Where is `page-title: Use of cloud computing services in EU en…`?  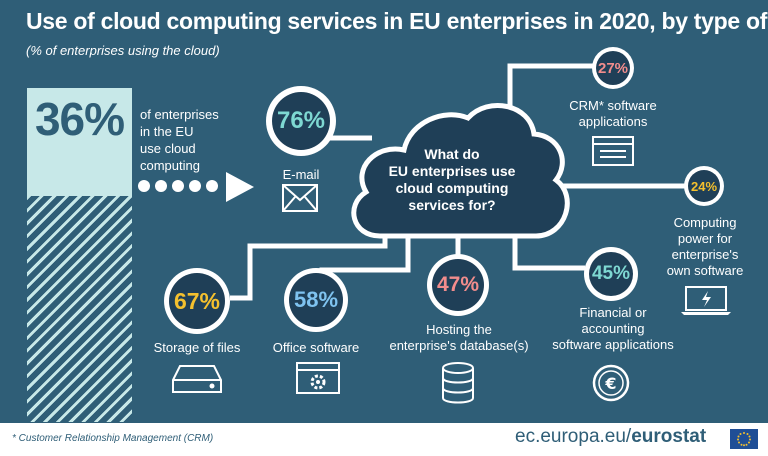 page-title: Use of cloud computing services in EU en… is located at coordinates (397, 21).